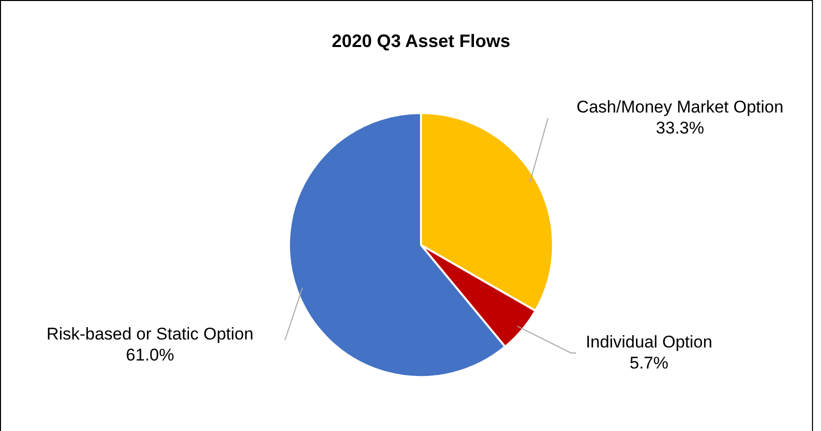 Image resolution: width=821 pixels, height=431 pixels. What do you see at coordinates (649, 342) in the screenshot?
I see `slice-label: Individual Option` at bounding box center [649, 342].